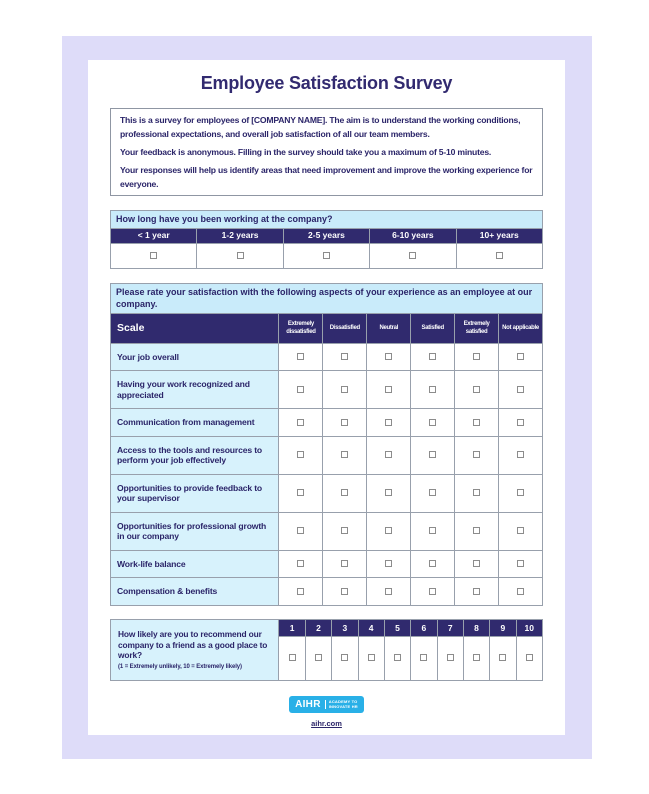 The image size is (649, 794). I want to click on page-footer: AIHR ACADEMY TO INNOVATE HR aihr.com, so click(326, 713).